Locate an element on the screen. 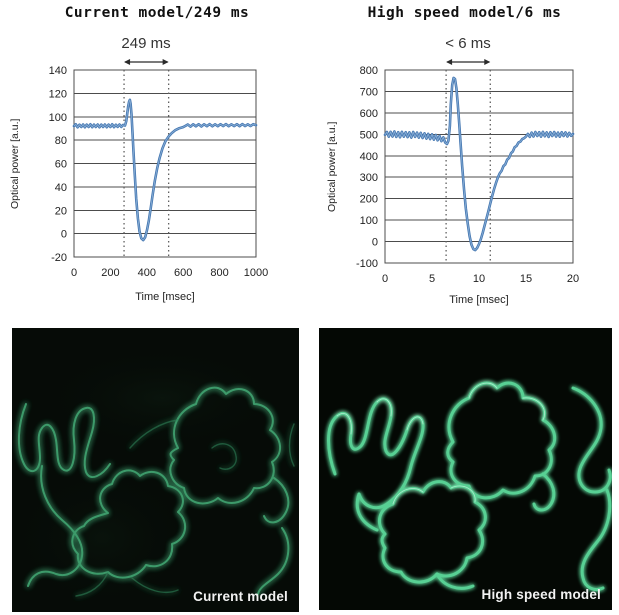 The height and width of the screenshot is (615, 619). chart-title-current-model: Current model/249 ms is located at coordinates (157, 13).